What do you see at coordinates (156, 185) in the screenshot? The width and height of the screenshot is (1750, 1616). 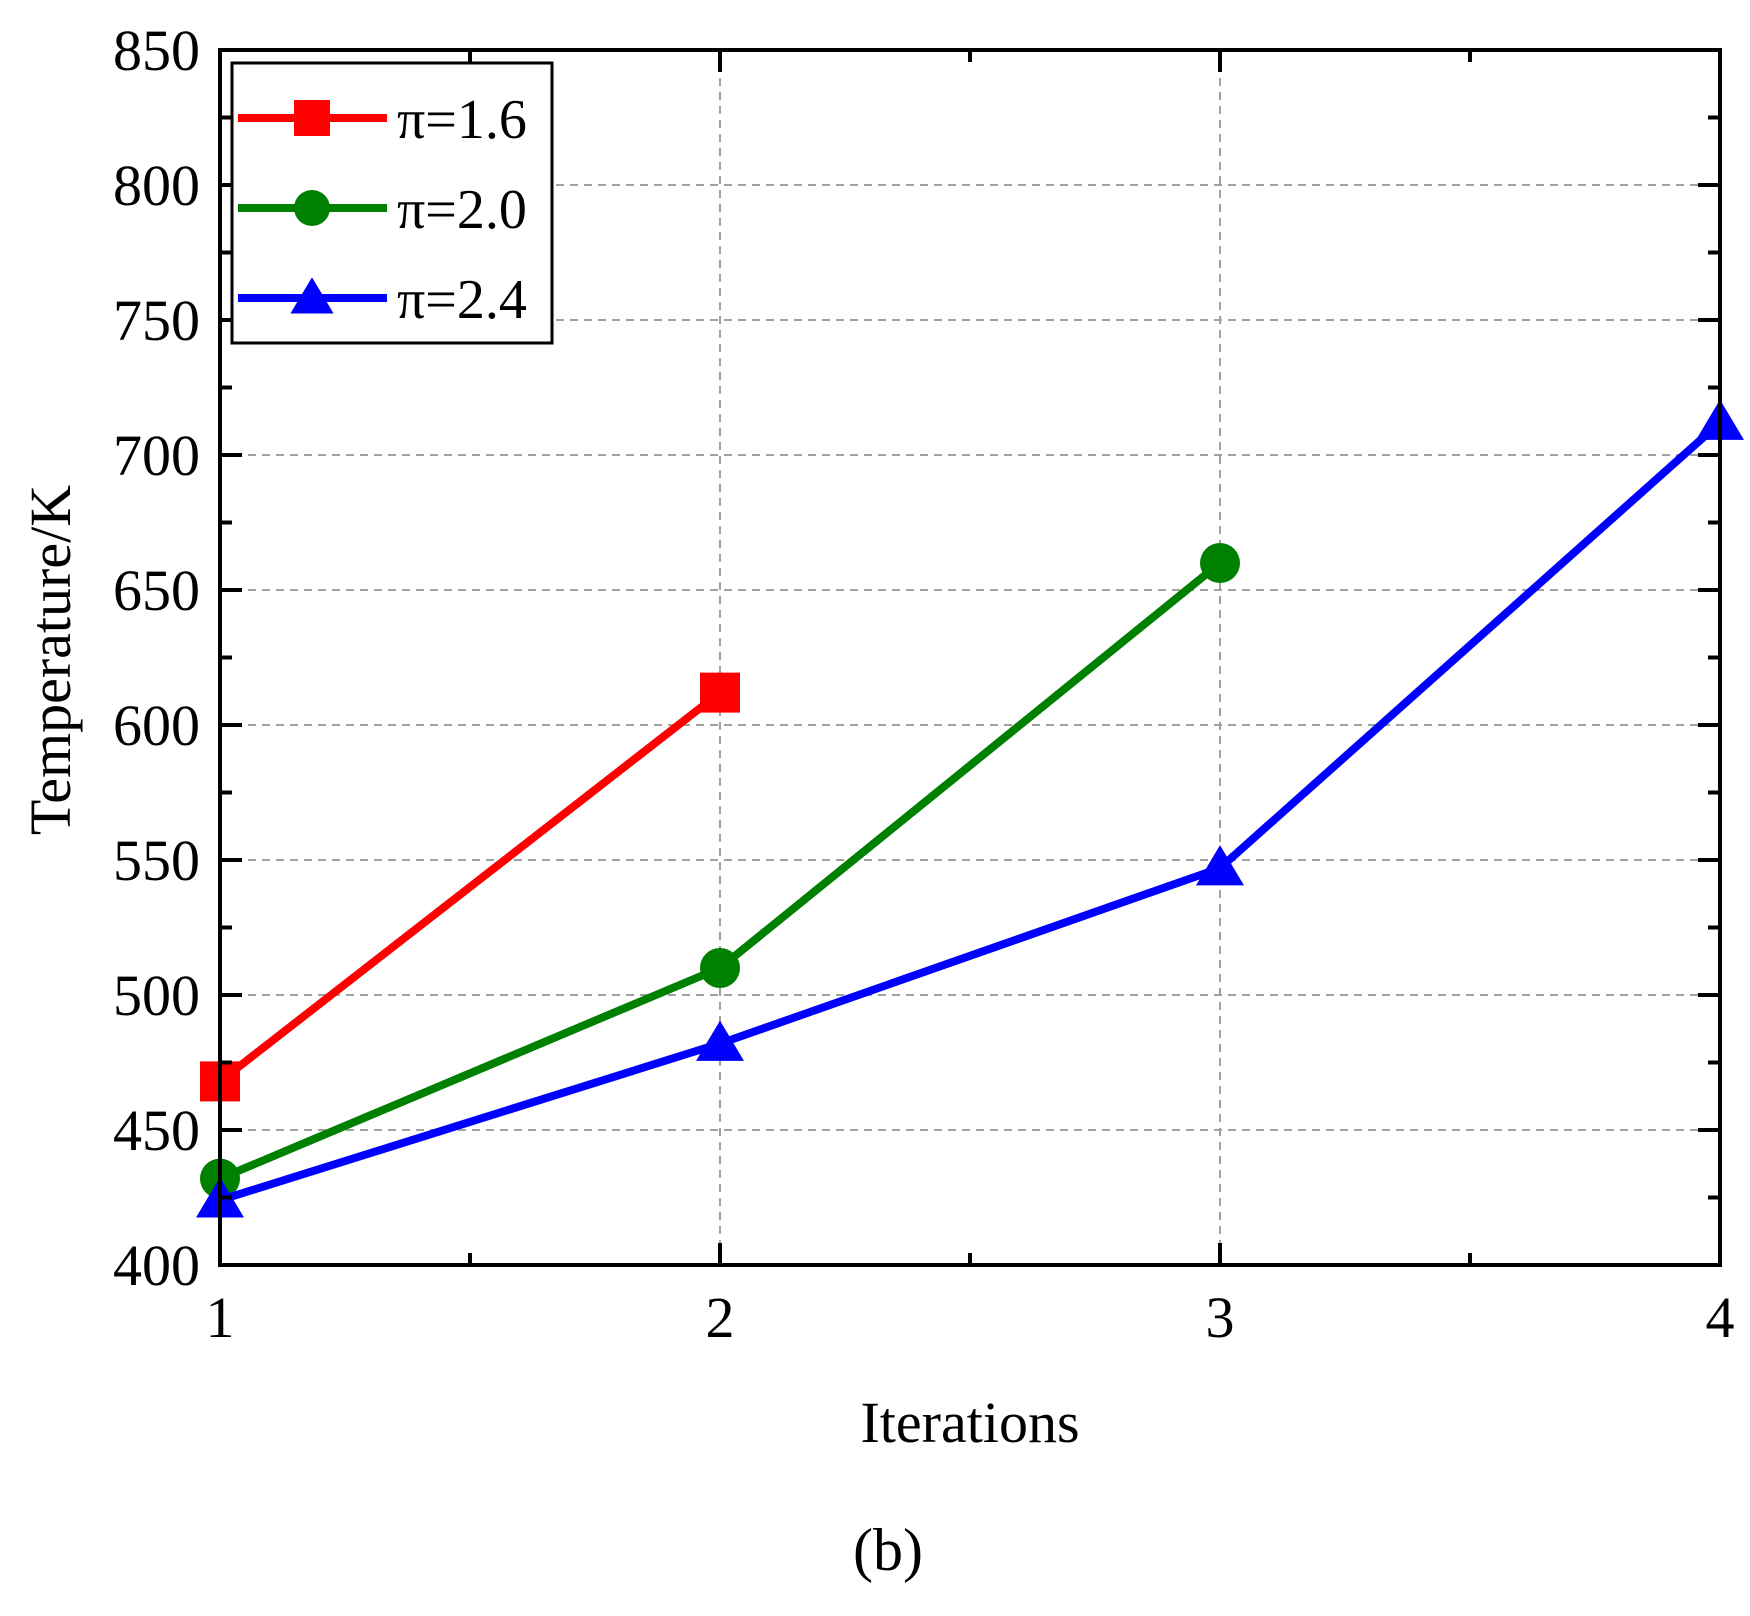 I see `y-tick-label: 800` at bounding box center [156, 185].